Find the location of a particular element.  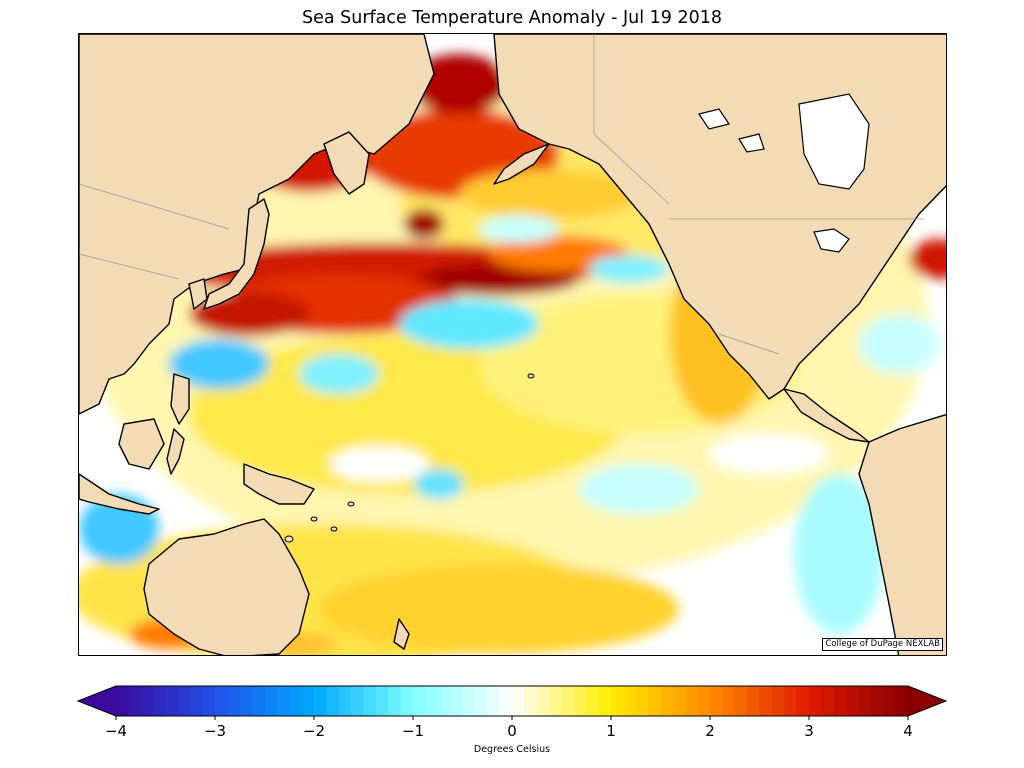

lakes is located at coordinates (784, 173).